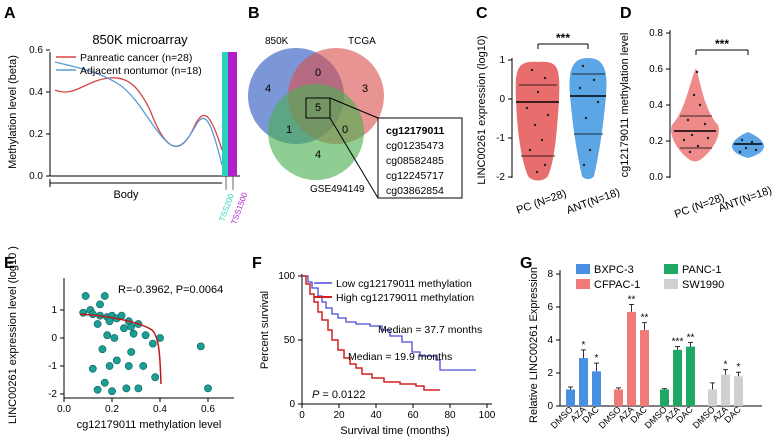 Image resolution: width=773 pixels, height=444 pixels. Describe the element at coordinates (337, 189) in the screenshot. I see `venn-label-gse: GSE494149` at that location.